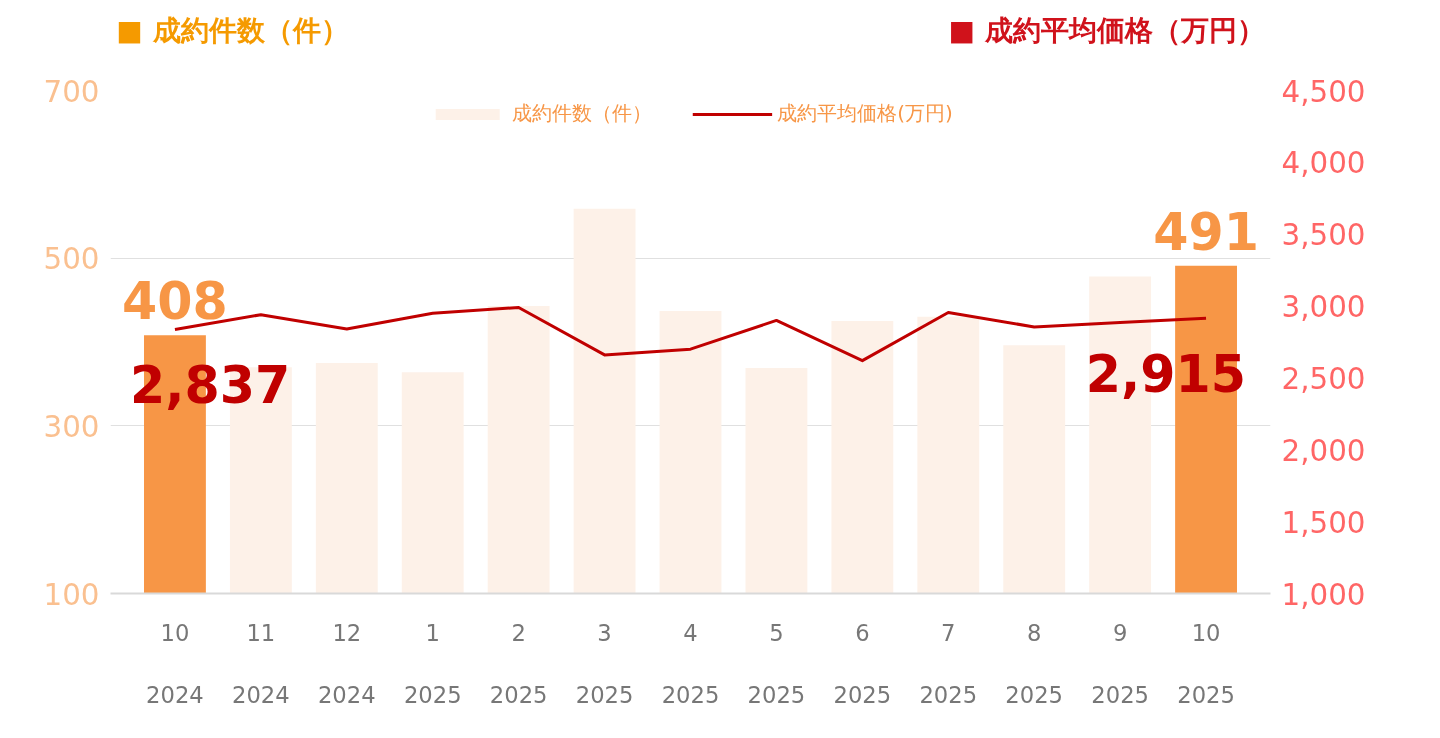 The height and width of the screenshot is (738, 1440). Describe the element at coordinates (346, 663) in the screenshot. I see `category-label: 12 2024` at that location.